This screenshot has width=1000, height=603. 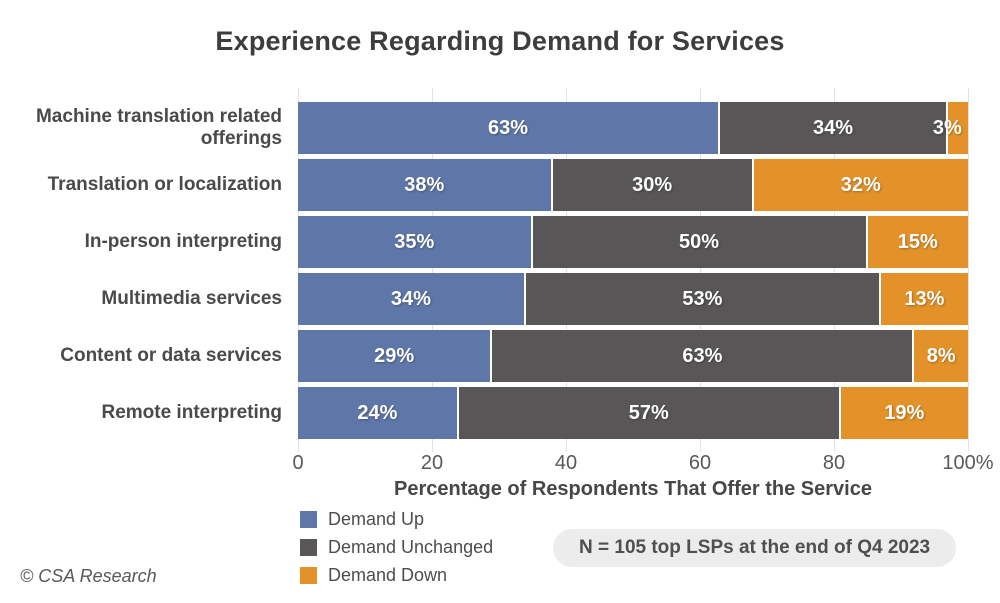 I want to click on bar-value-label: 29%, so click(x=394, y=355).